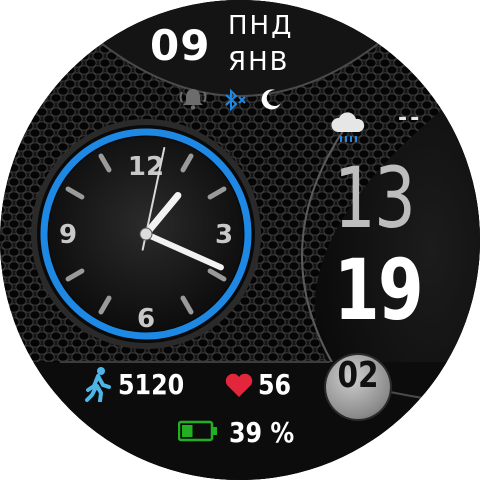 The height and width of the screenshot is (480, 480). Describe the element at coordinates (224, 235) in the screenshot. I see `dial-numeral-3: 3` at that location.